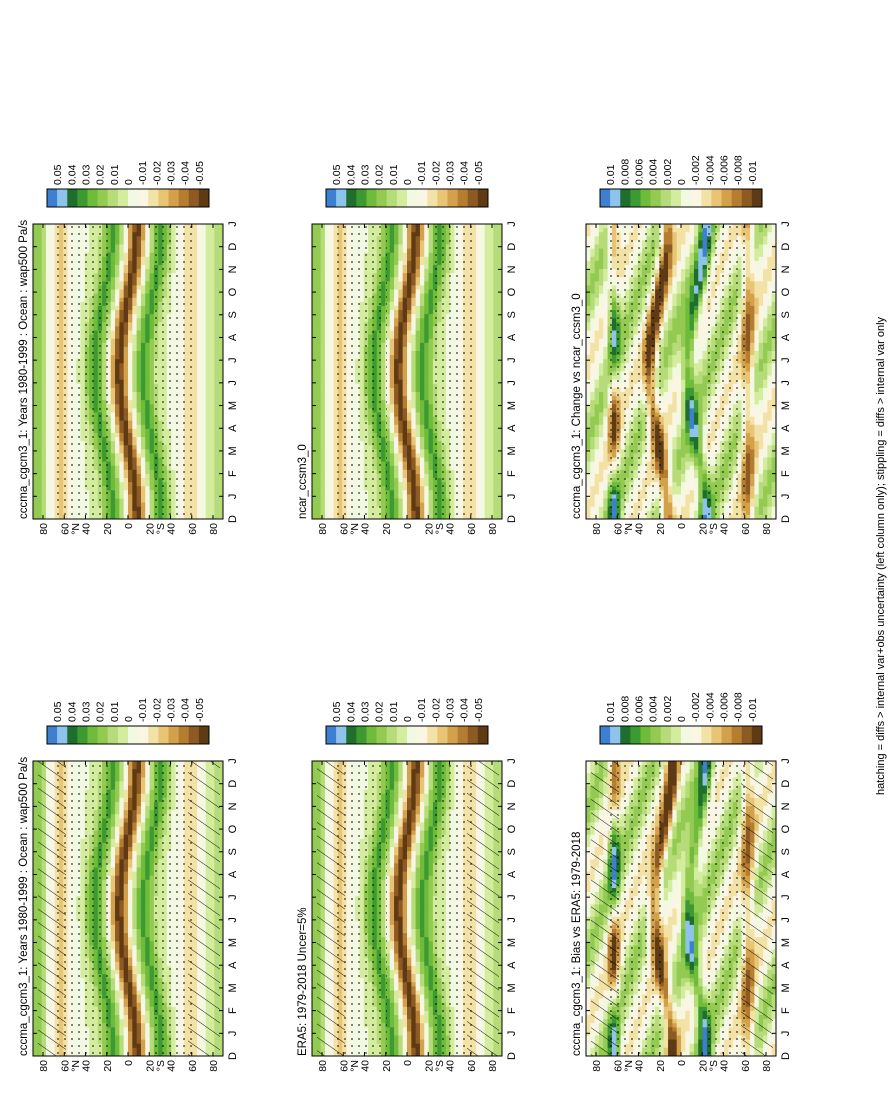 The width and height of the screenshot is (891, 1116). I want to click on colorbar-label: 0.05, so click(58, 711).